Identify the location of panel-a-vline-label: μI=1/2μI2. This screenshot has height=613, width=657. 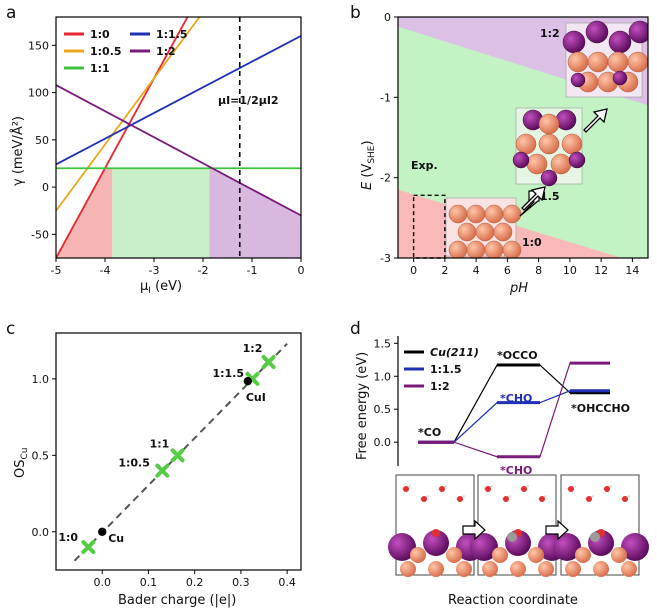
(248, 100).